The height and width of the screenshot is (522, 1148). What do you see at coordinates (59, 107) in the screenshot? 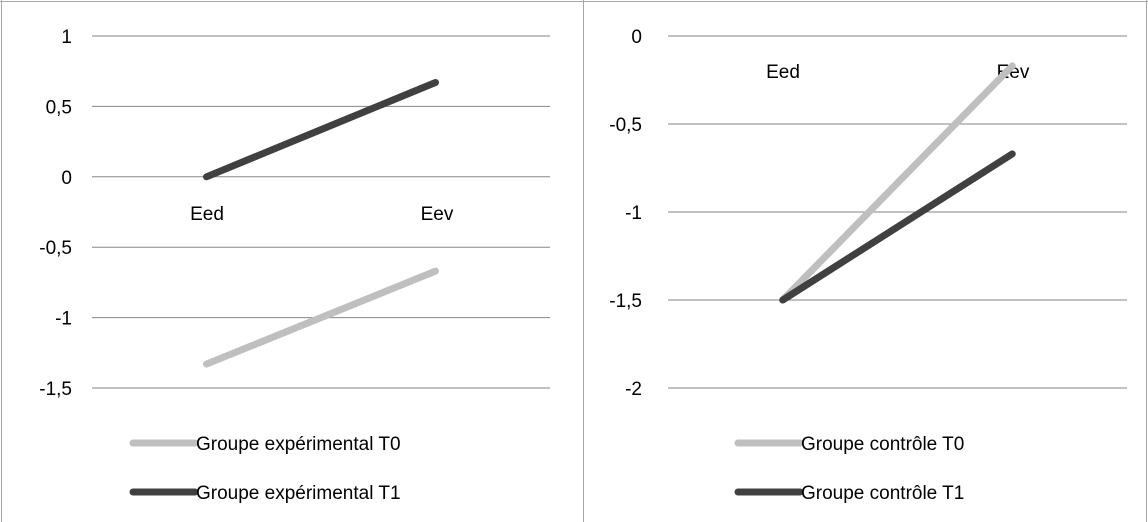
I see `y-tick-label: 0,5` at bounding box center [59, 107].